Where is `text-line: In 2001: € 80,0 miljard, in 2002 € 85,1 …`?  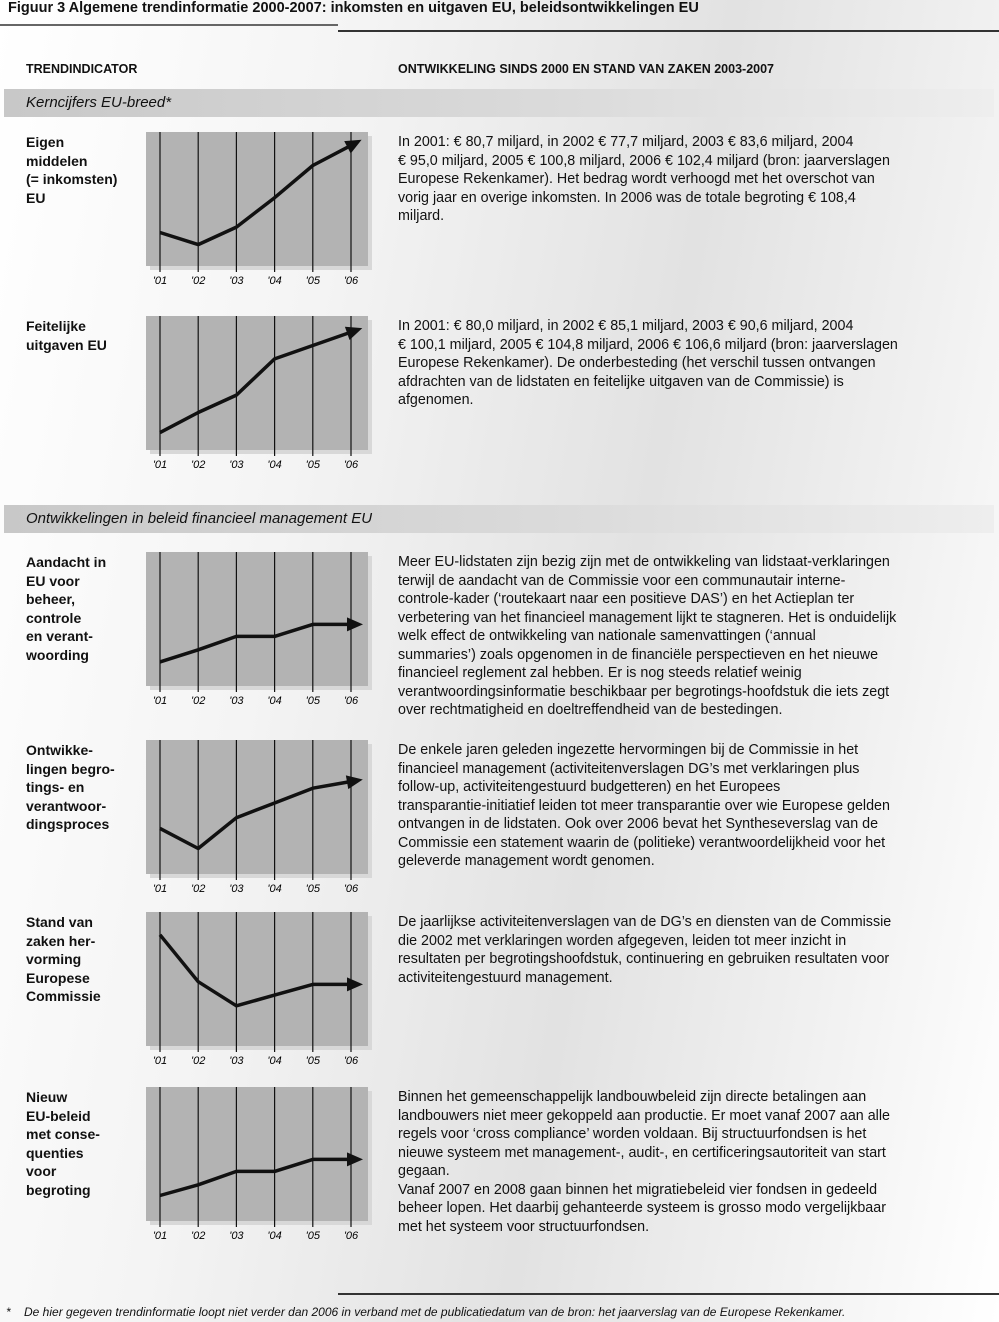
text-line: In 2001: € 80,0 miljard, in 2002 € 85,1 … is located at coordinates (626, 326).